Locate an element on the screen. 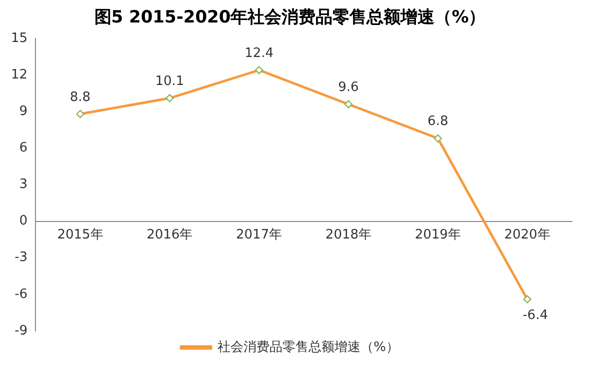 The height and width of the screenshot is (368, 612). x-tick-label: 2020年 is located at coordinates (527, 234).